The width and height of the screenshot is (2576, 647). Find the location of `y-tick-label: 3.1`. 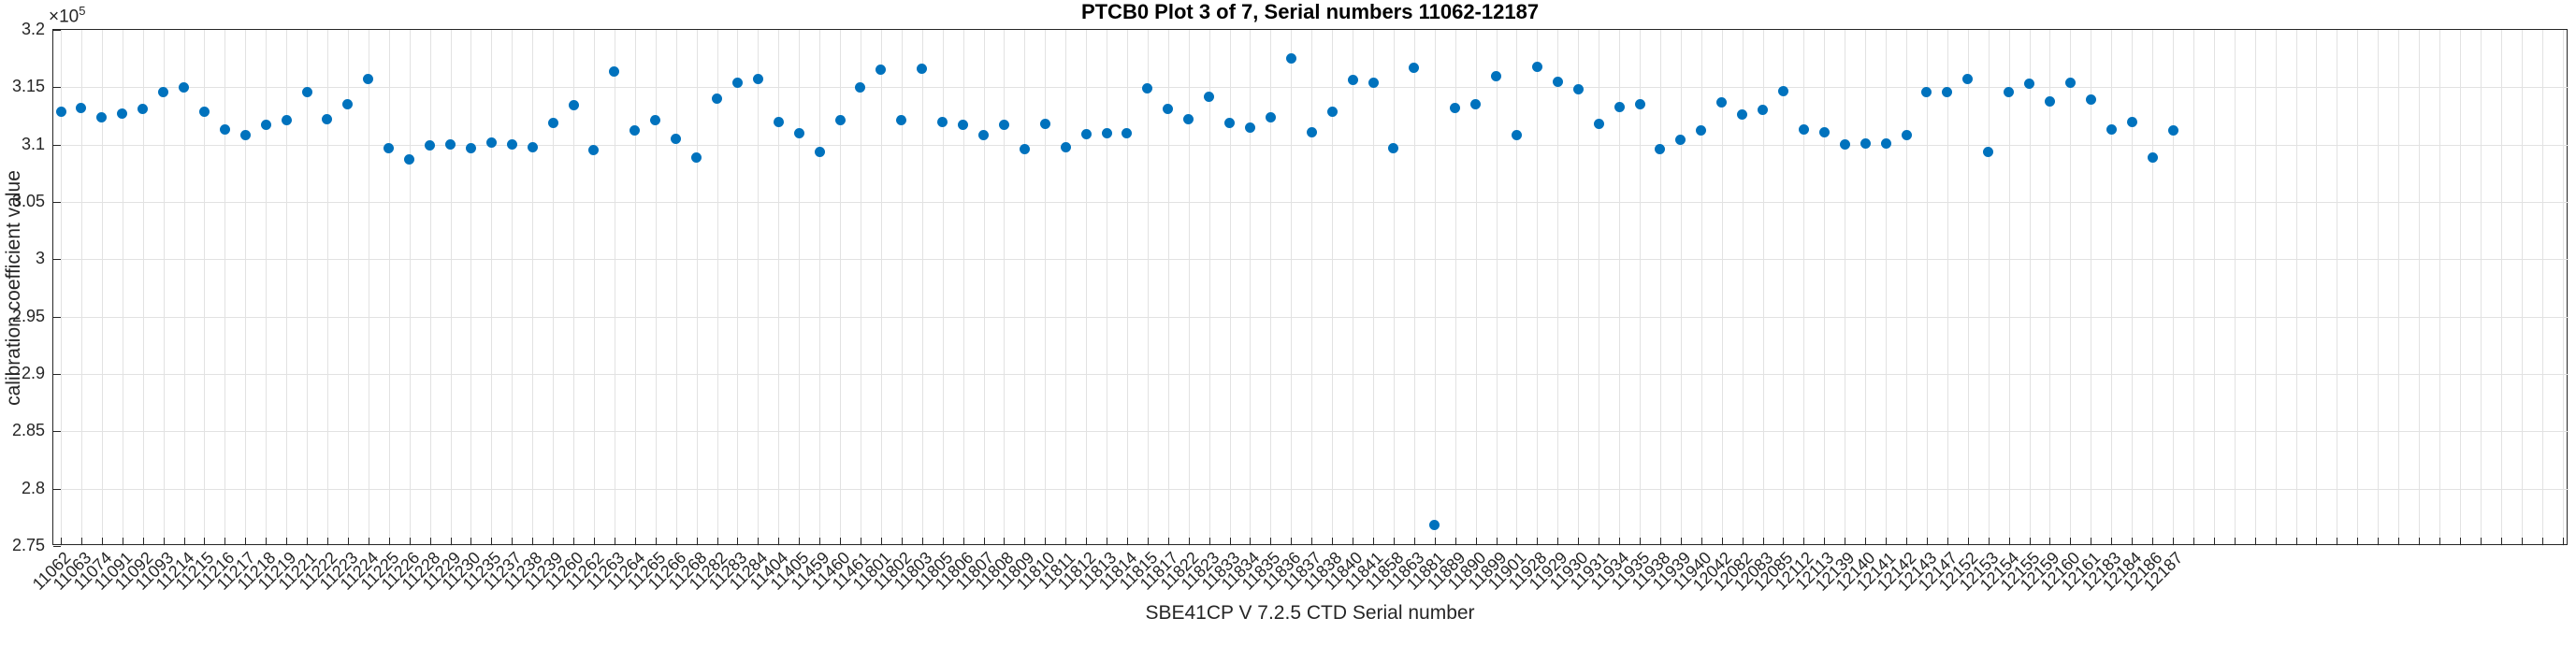

y-tick-label: 3.1 is located at coordinates (33, 143).